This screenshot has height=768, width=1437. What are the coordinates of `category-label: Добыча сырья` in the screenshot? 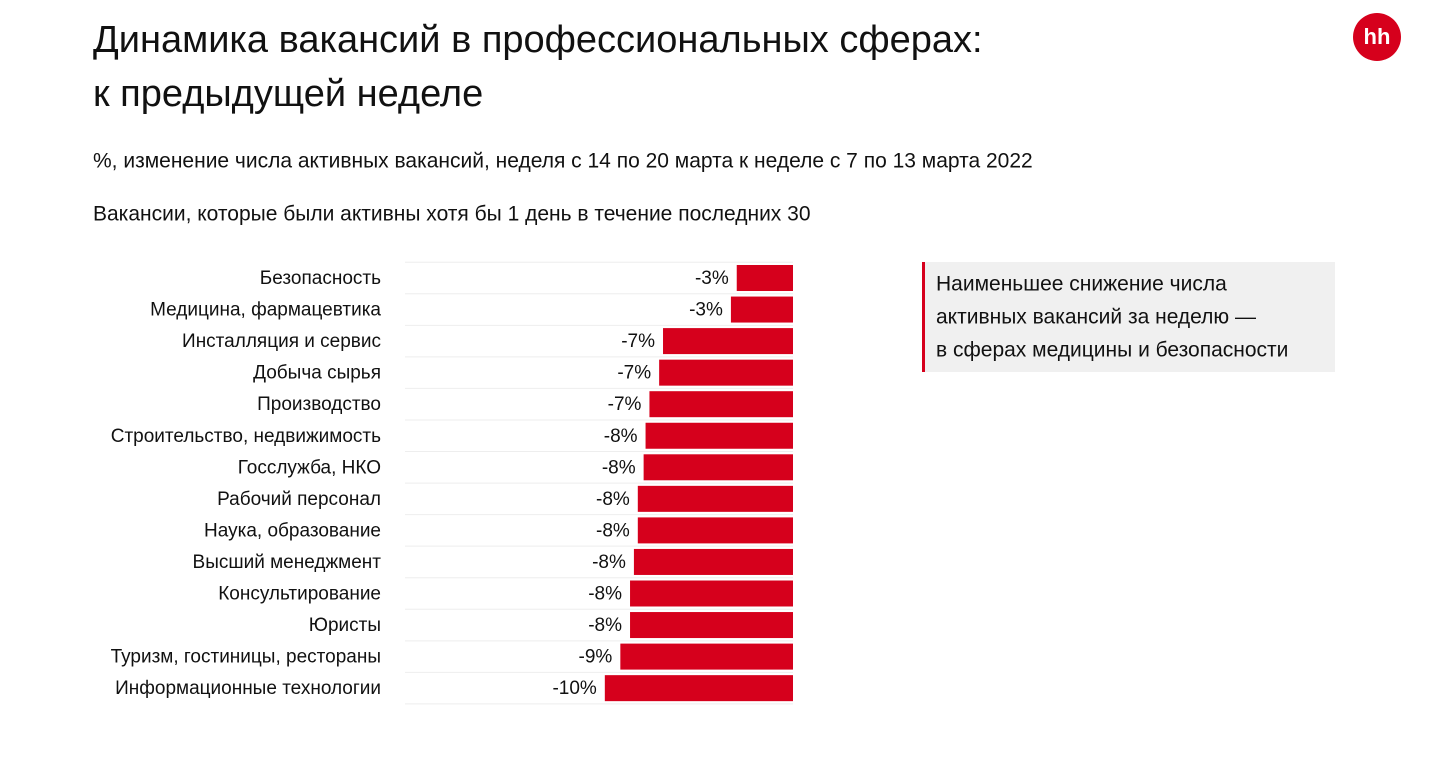 It's located at (317, 373).